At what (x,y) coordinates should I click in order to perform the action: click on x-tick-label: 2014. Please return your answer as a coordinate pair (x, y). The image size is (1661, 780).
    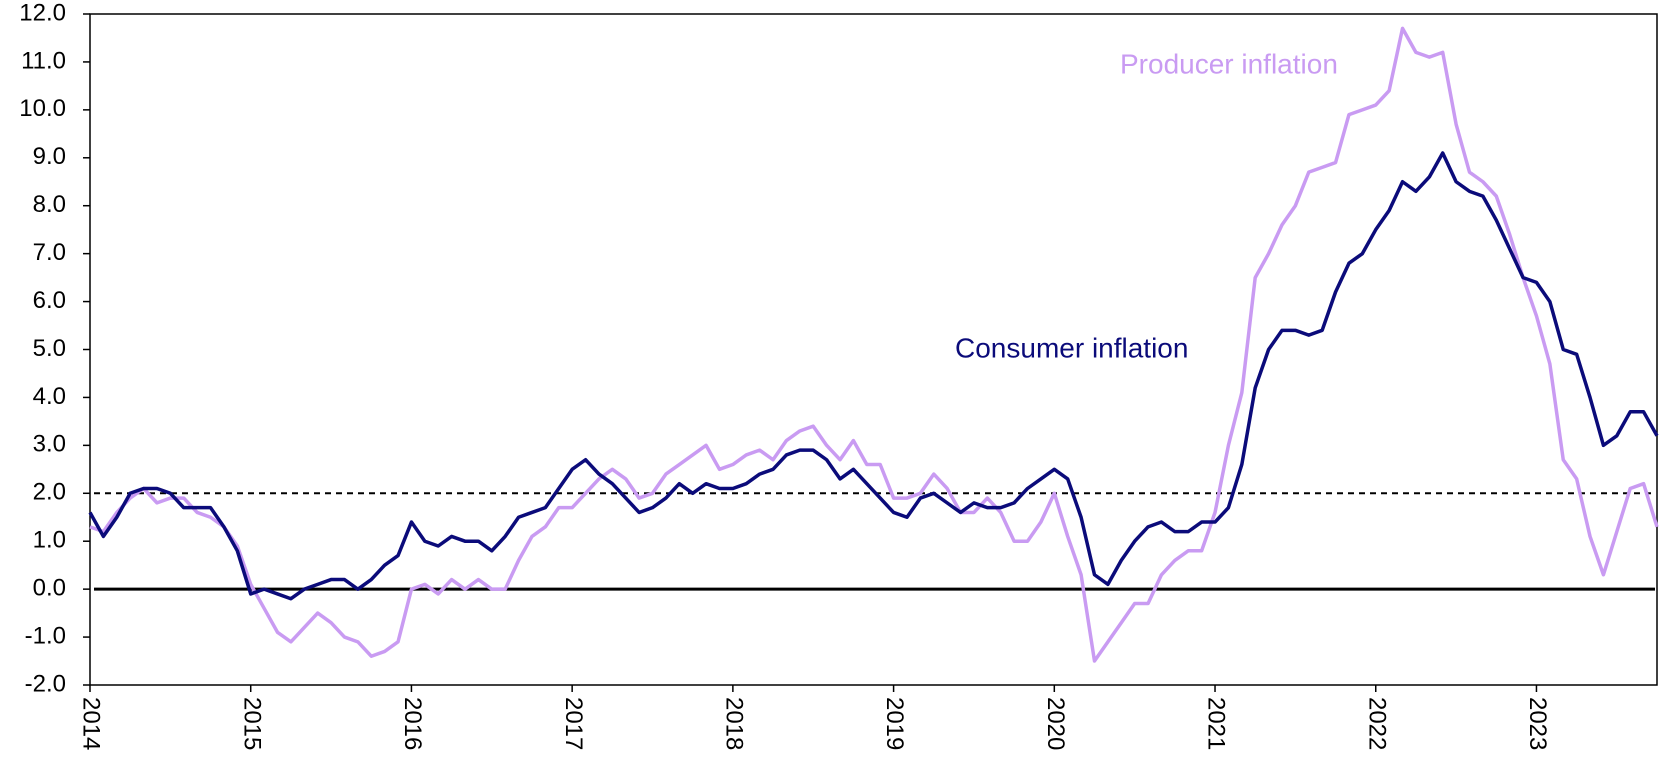
    Looking at the image, I should click on (91, 723).